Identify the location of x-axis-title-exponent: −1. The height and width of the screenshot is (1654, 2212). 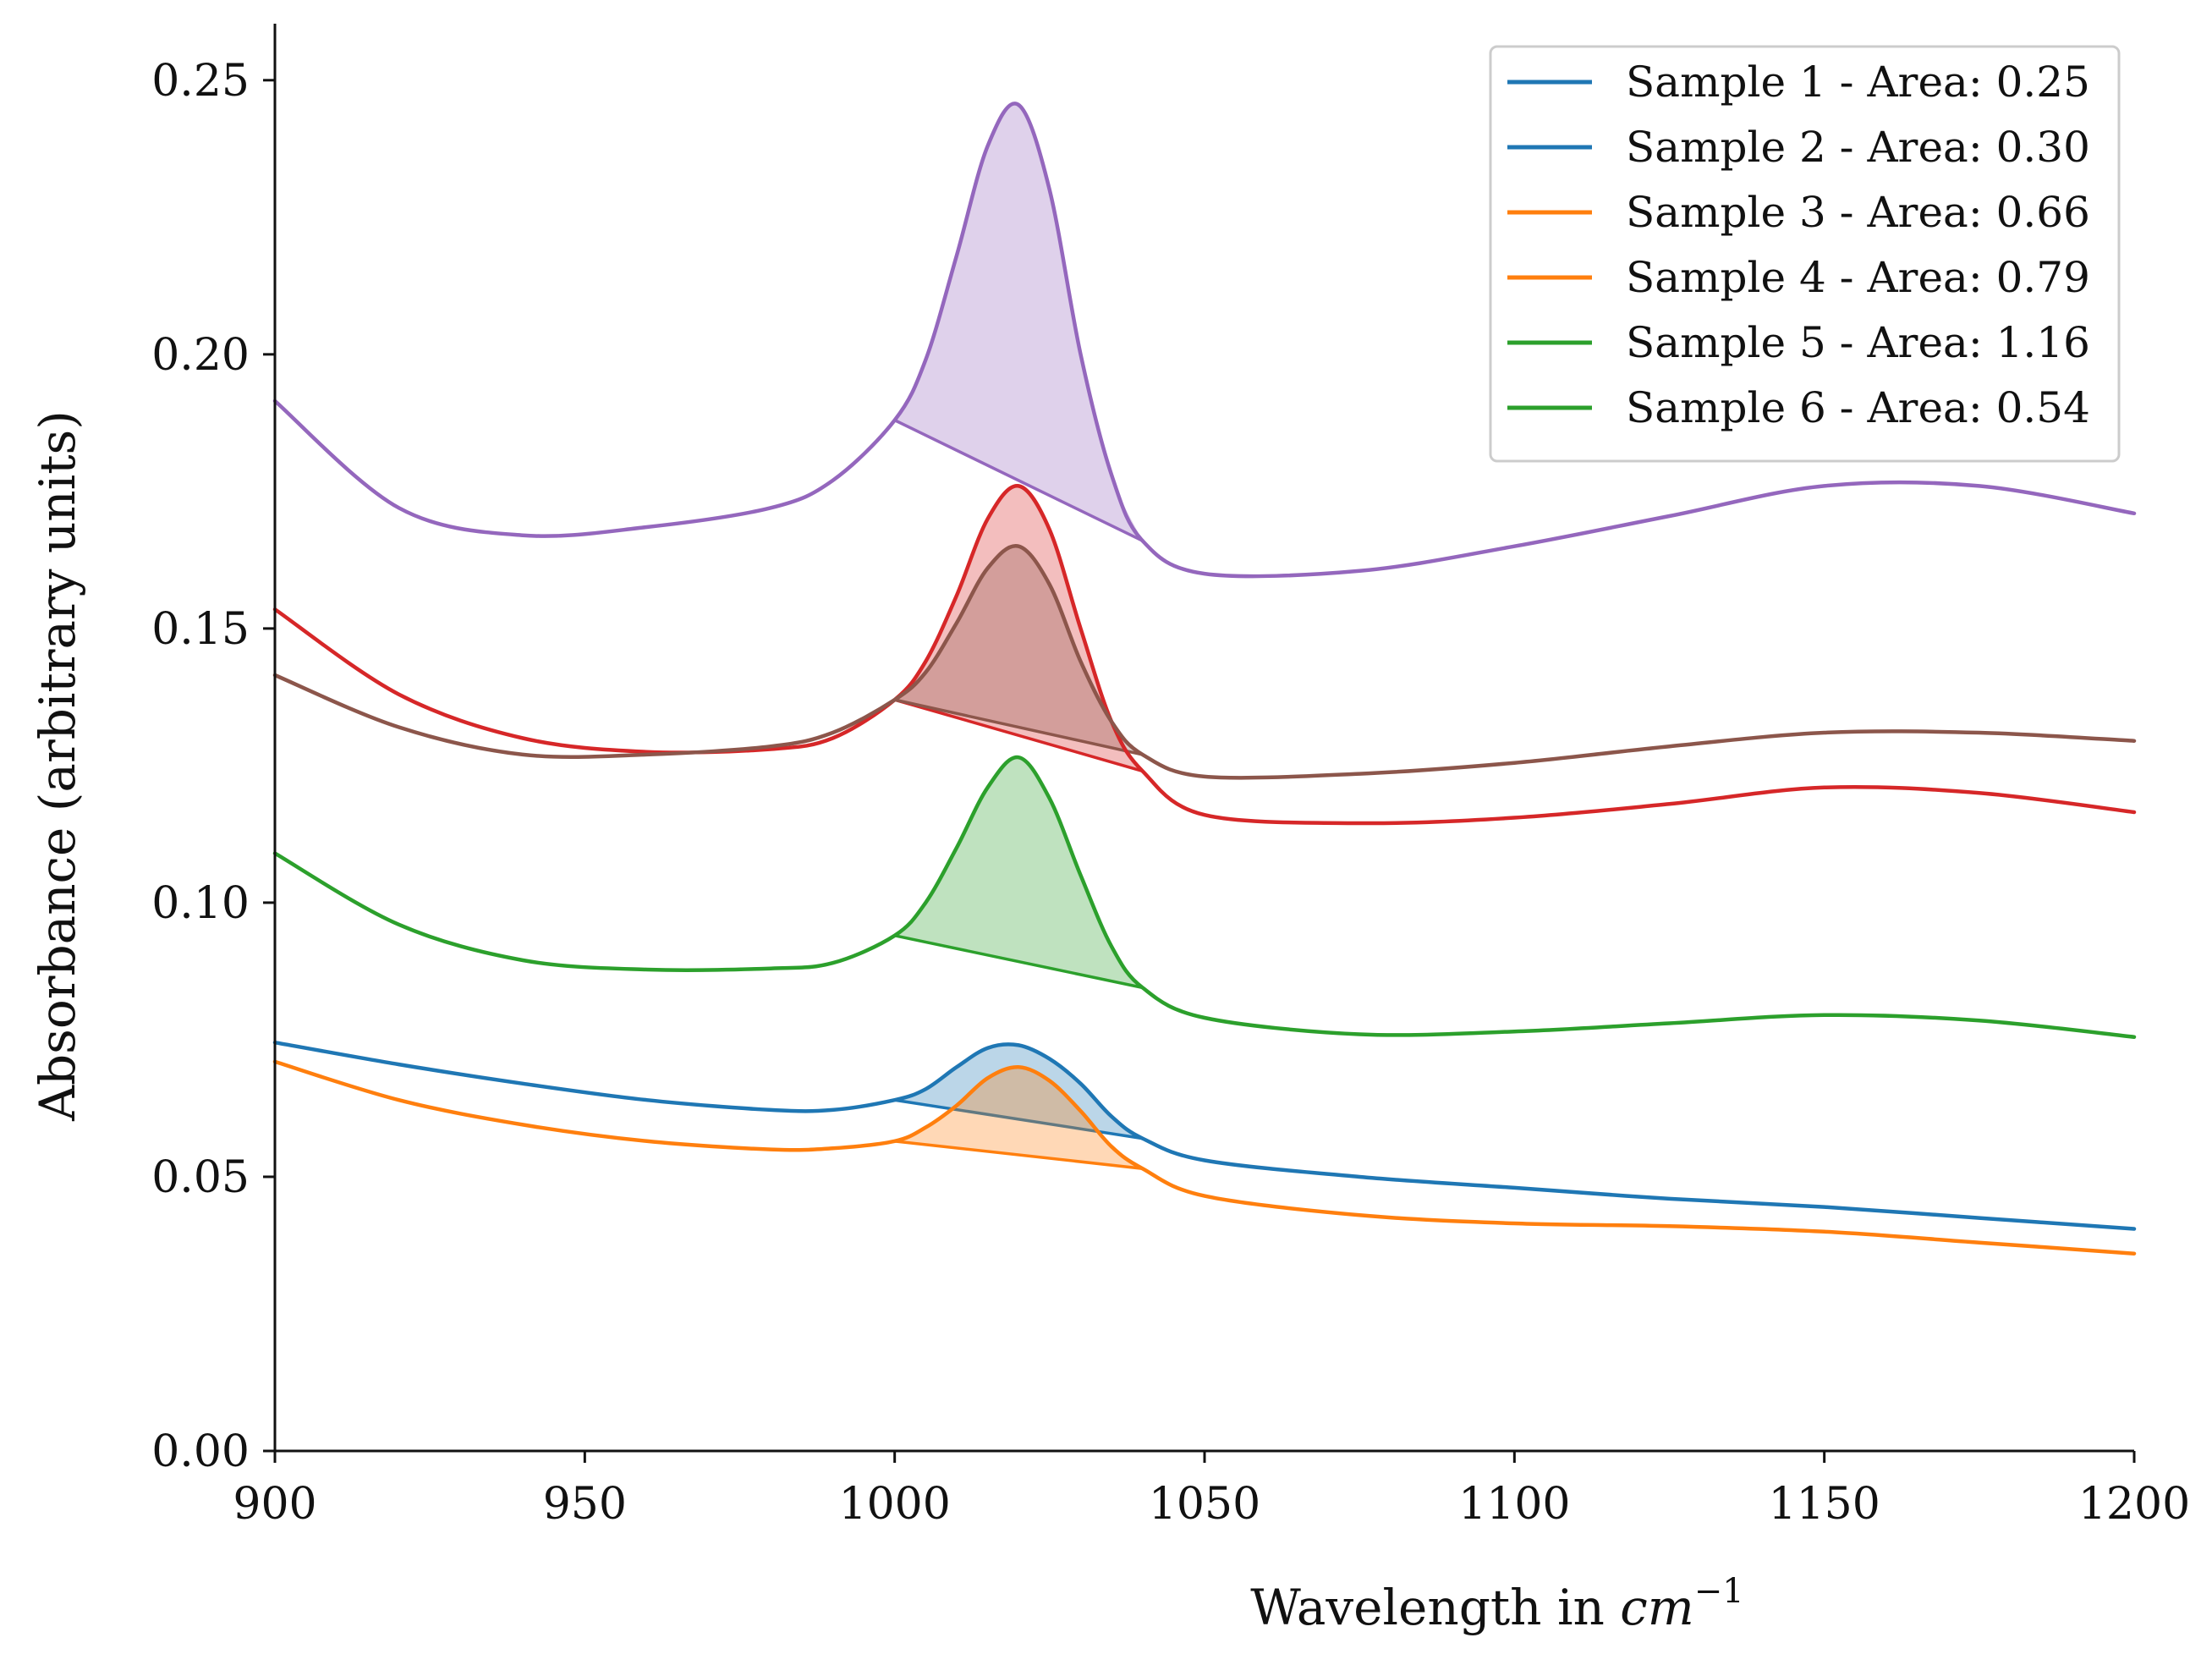
(1719, 1591).